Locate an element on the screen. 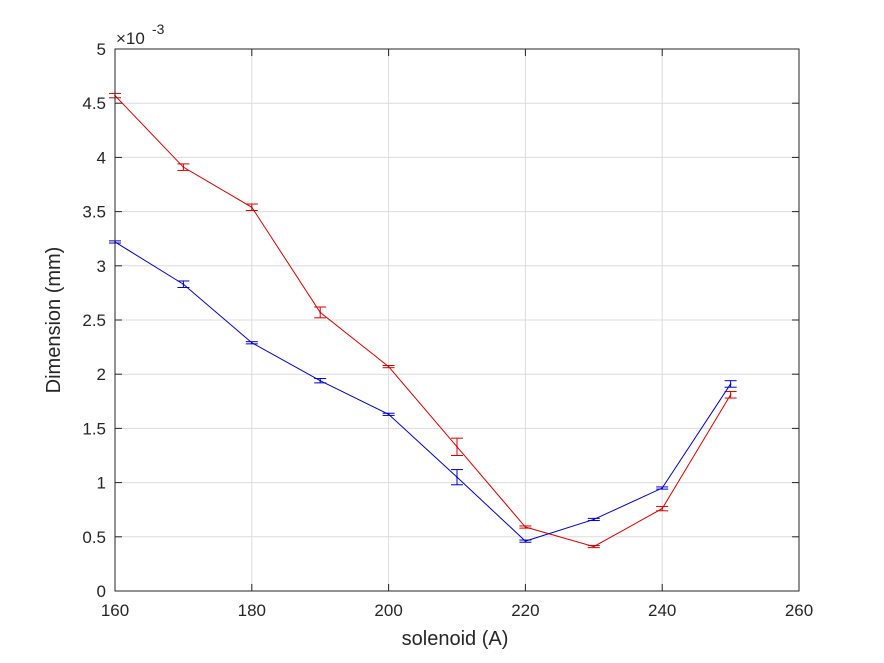  y-tick-label: 0 is located at coordinates (101, 591).